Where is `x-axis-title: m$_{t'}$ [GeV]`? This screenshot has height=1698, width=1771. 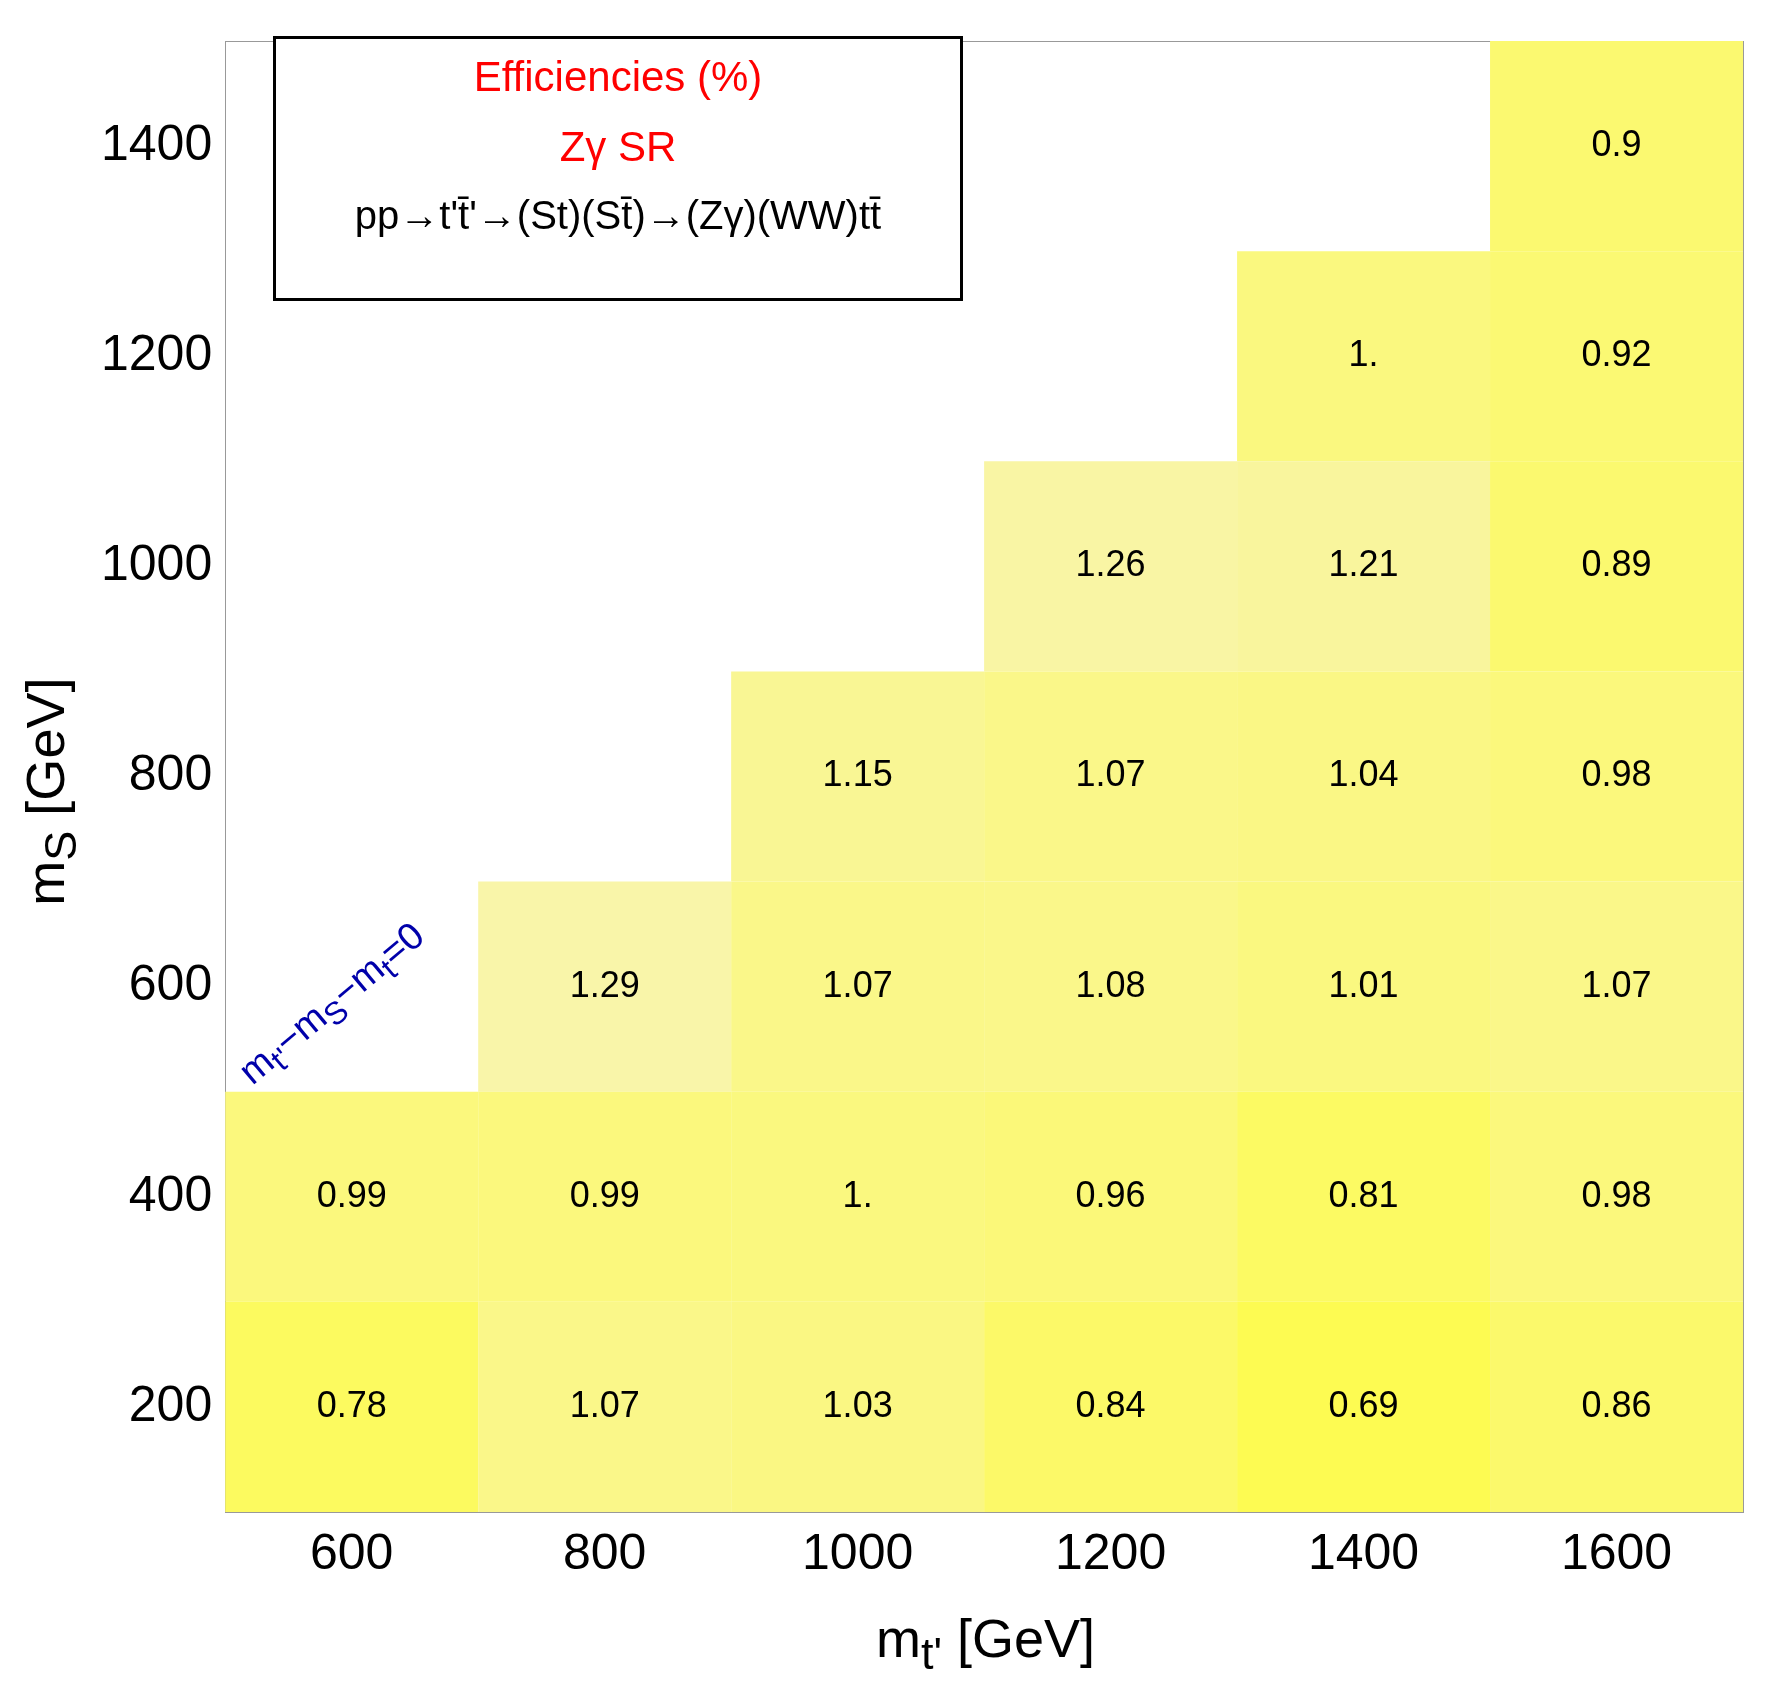 x-axis-title: m$_{t'}$ [GeV] is located at coordinates (985, 1643).